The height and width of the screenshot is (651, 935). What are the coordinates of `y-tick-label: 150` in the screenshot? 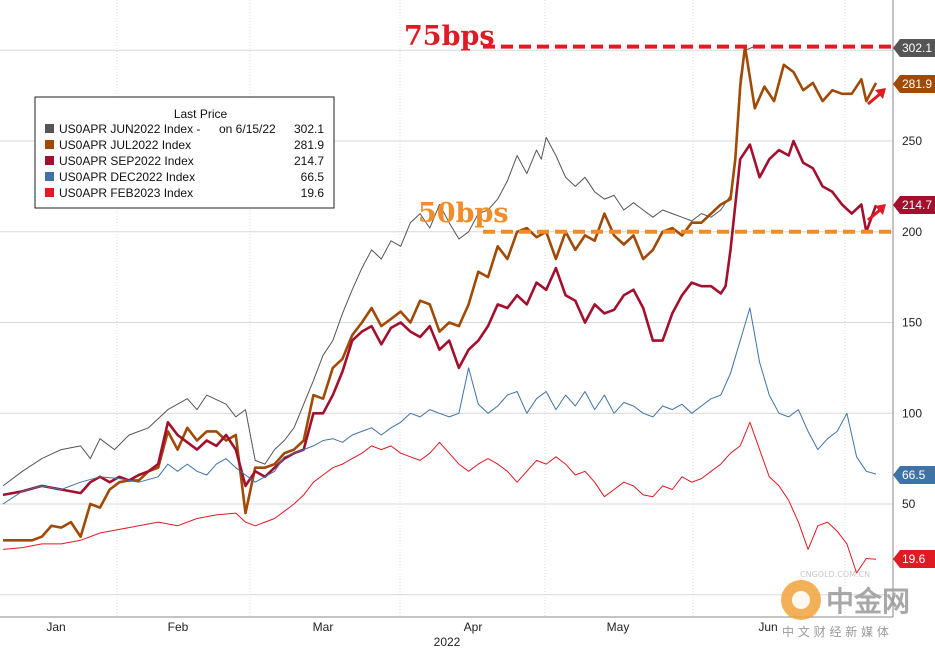 It's located at (912, 323).